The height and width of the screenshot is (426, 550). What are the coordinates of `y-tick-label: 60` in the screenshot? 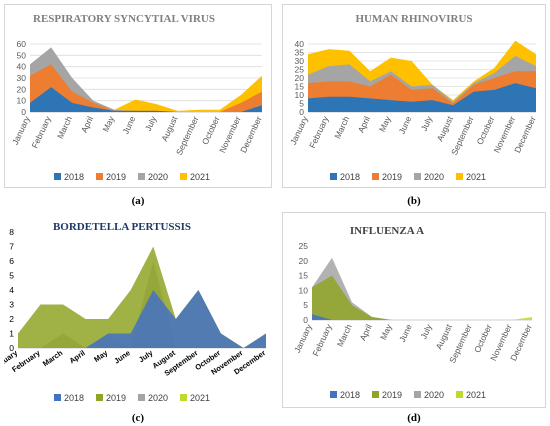 It's located at (22, 44).